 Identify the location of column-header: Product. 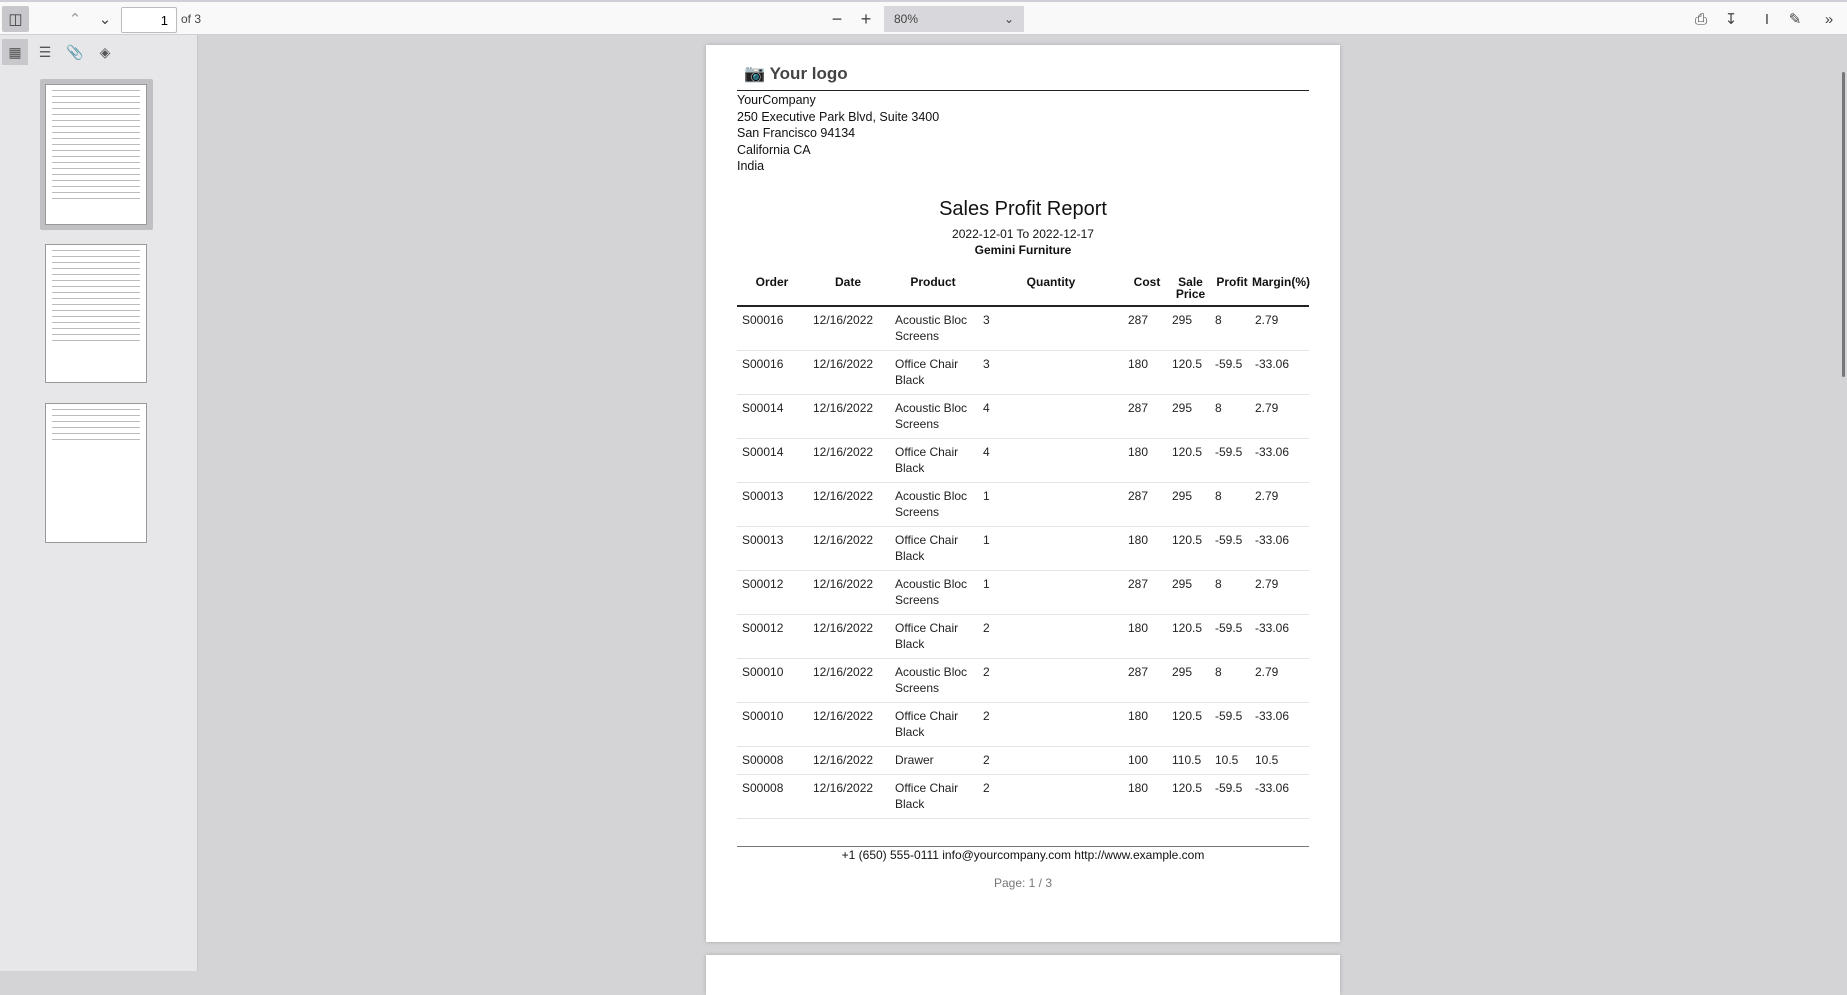
(933, 291).